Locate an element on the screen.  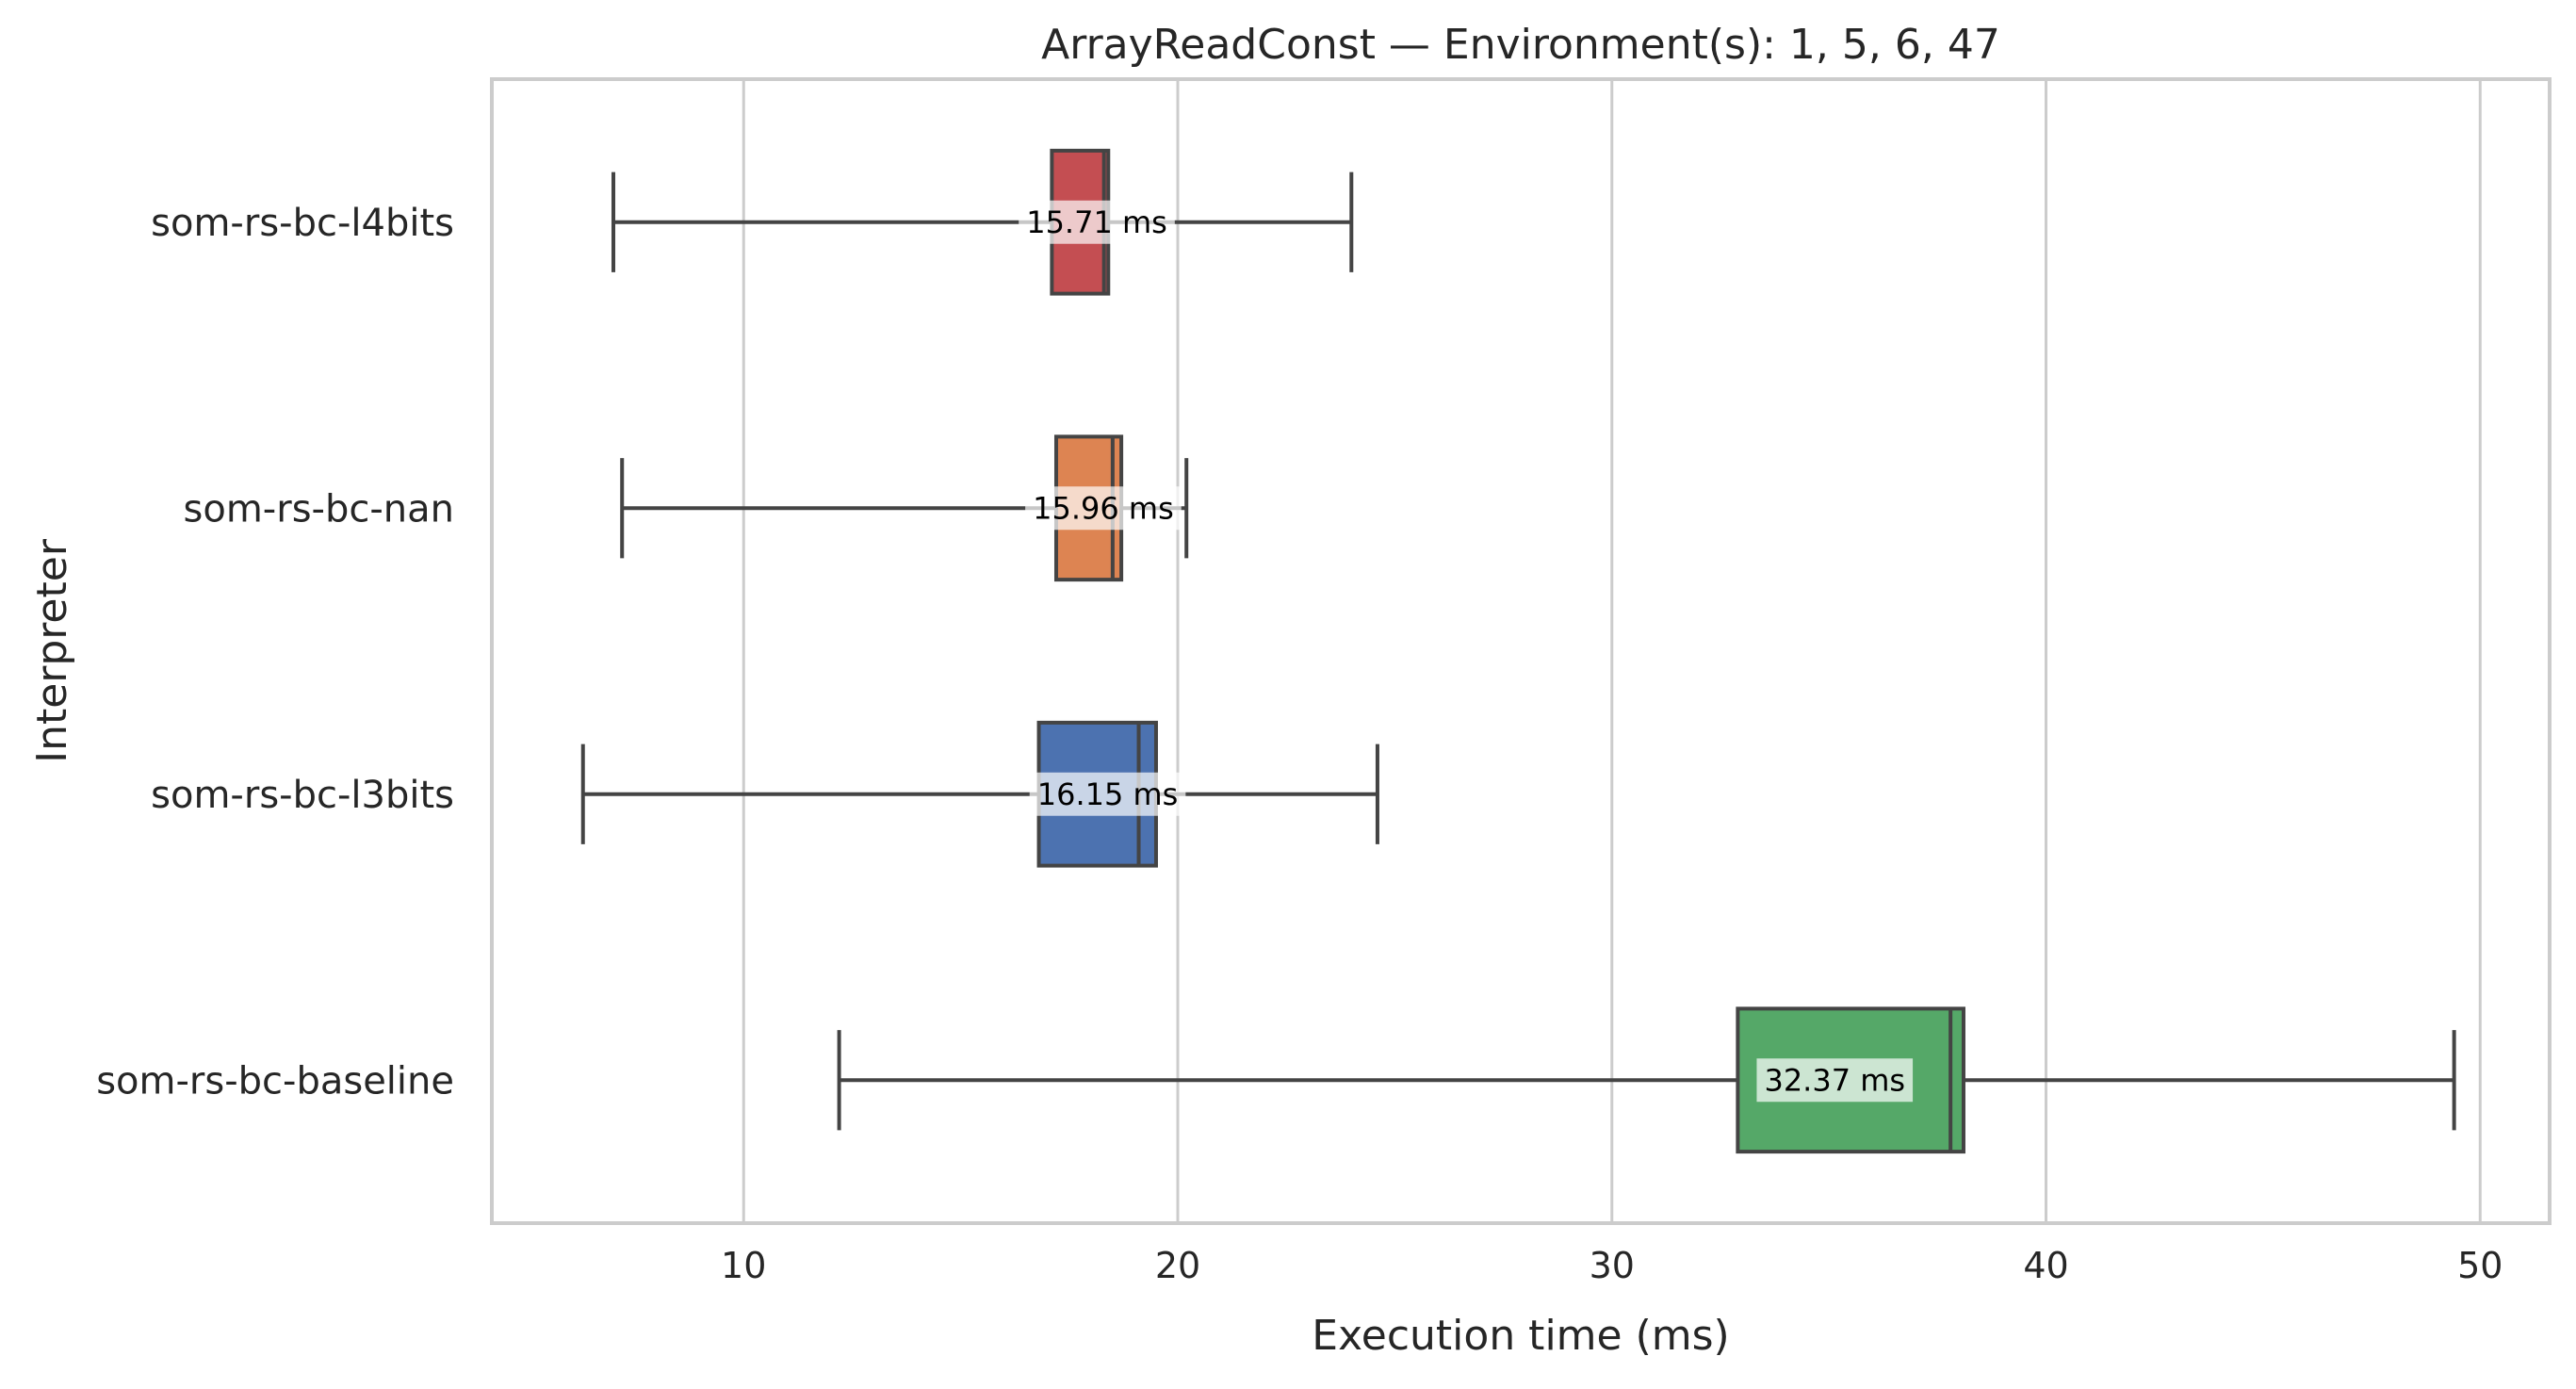
category-label: som-rs-bc-l4bits is located at coordinates (302, 224).